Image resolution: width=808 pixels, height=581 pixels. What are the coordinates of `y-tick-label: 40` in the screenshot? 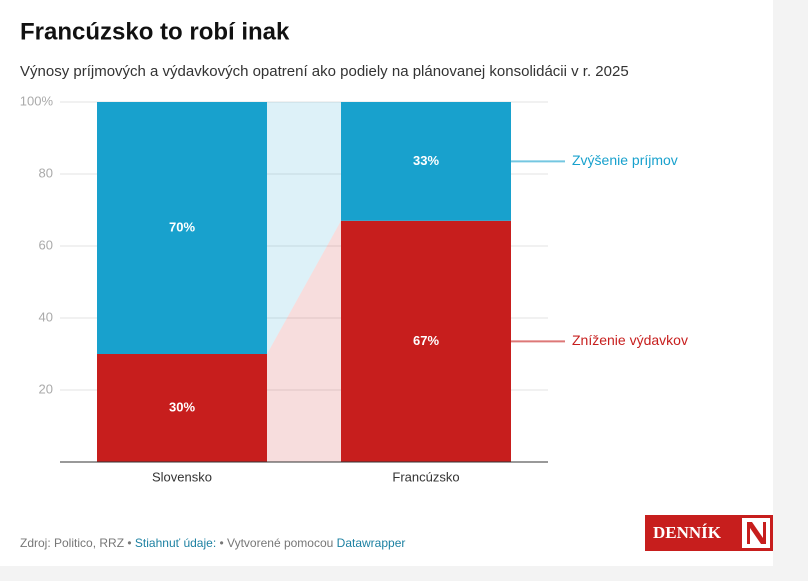 It's located at (46, 316).